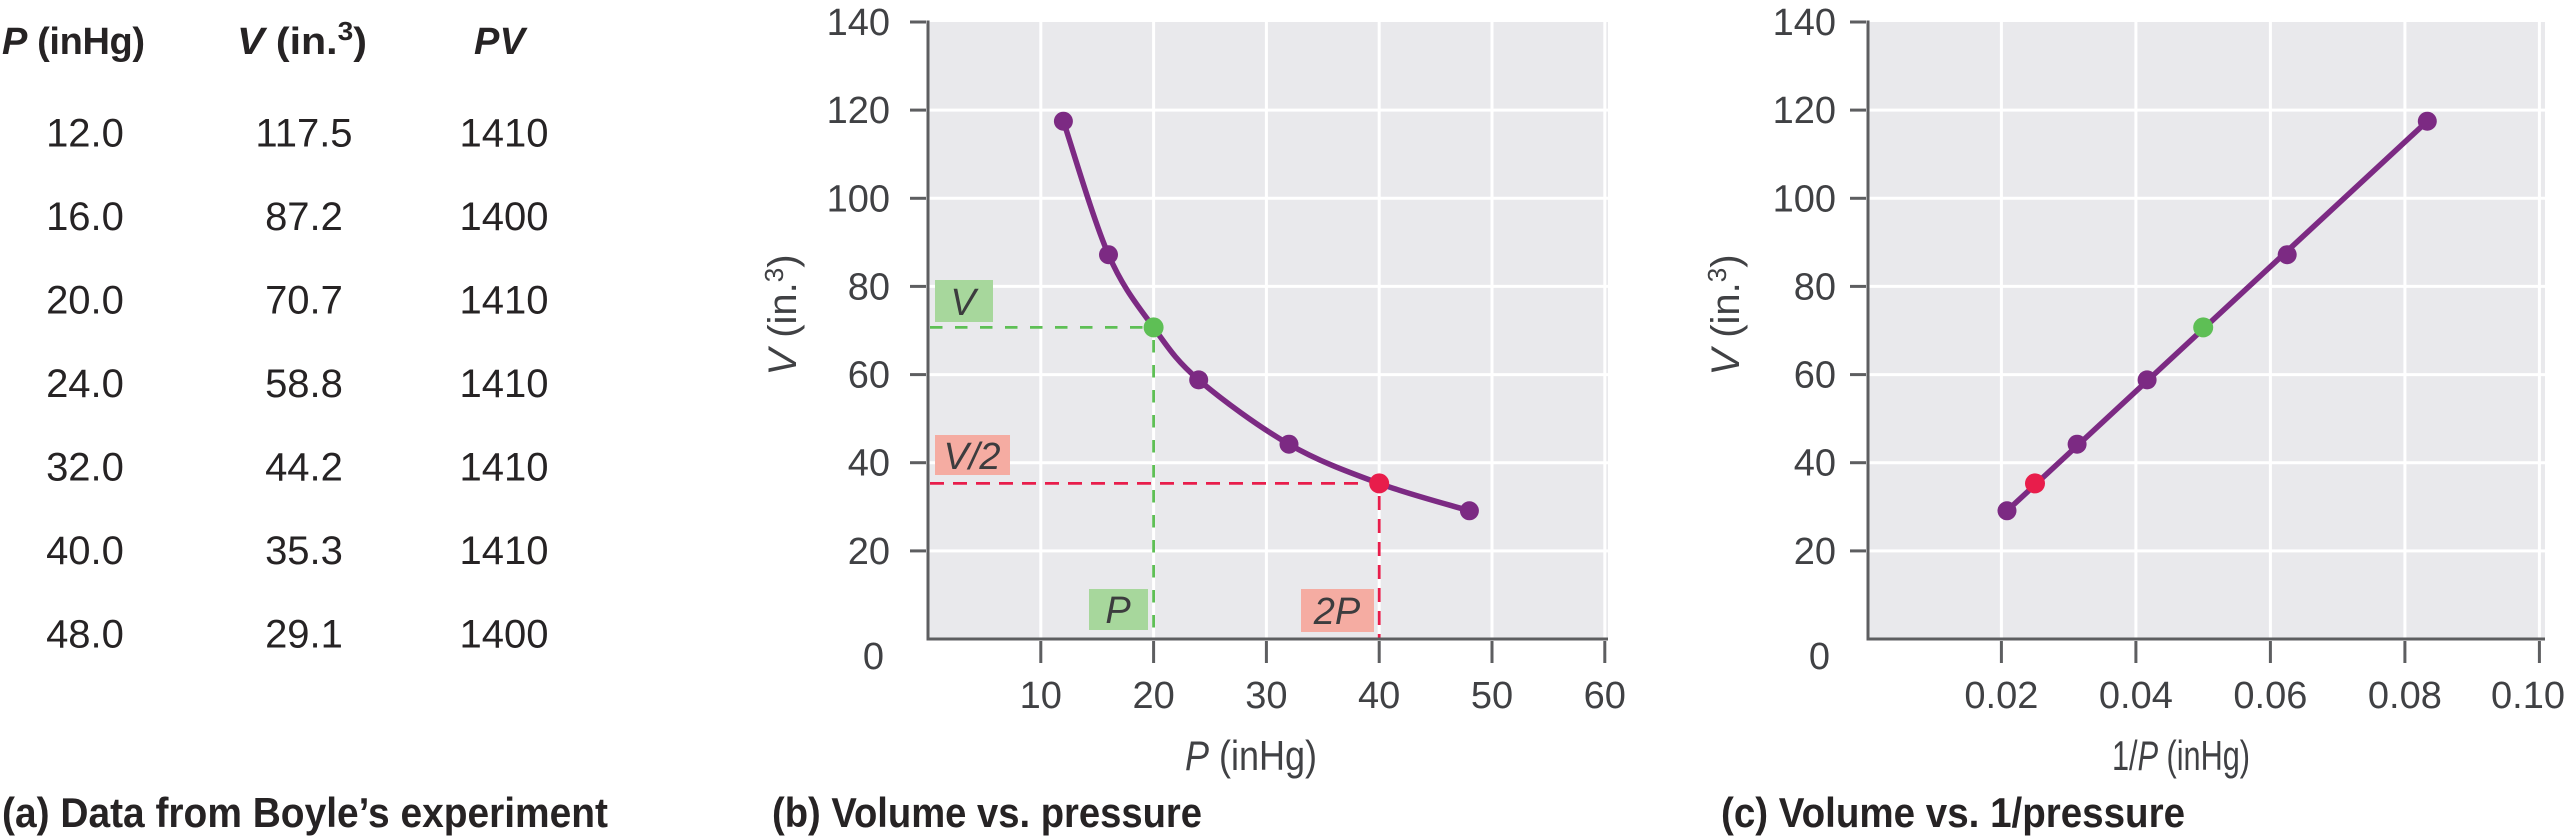 Image resolution: width=2567 pixels, height=838 pixels. Describe the element at coordinates (2001, 696) in the screenshot. I see `svg-text: 0.02` at that location.